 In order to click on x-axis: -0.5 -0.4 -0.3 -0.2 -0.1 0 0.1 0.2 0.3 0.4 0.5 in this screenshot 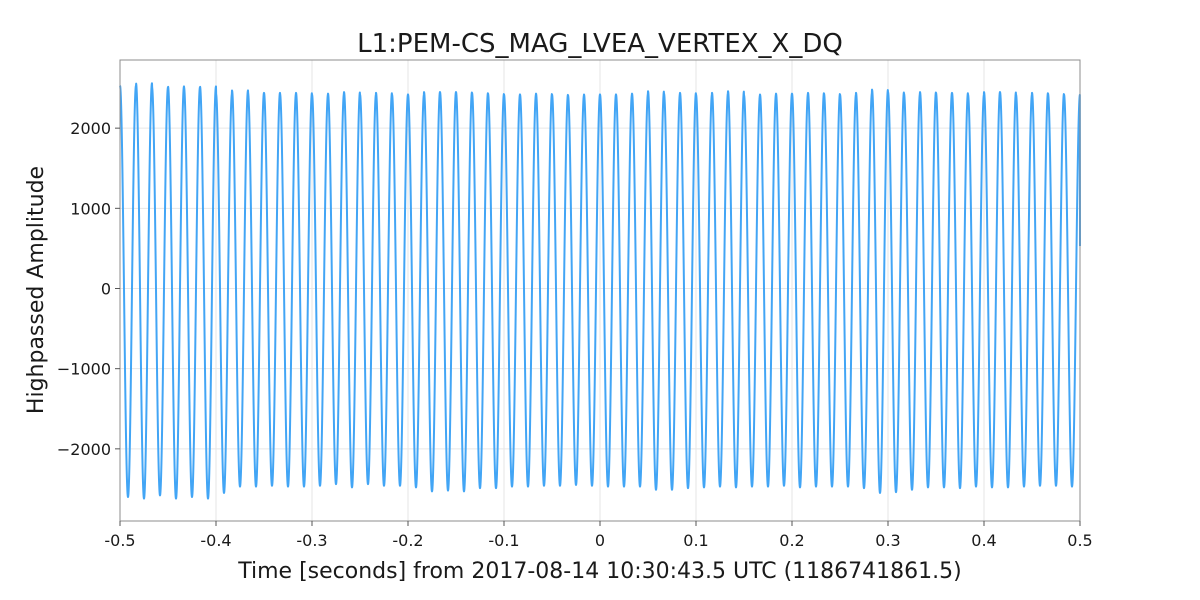, I will do `click(598, 535)`.